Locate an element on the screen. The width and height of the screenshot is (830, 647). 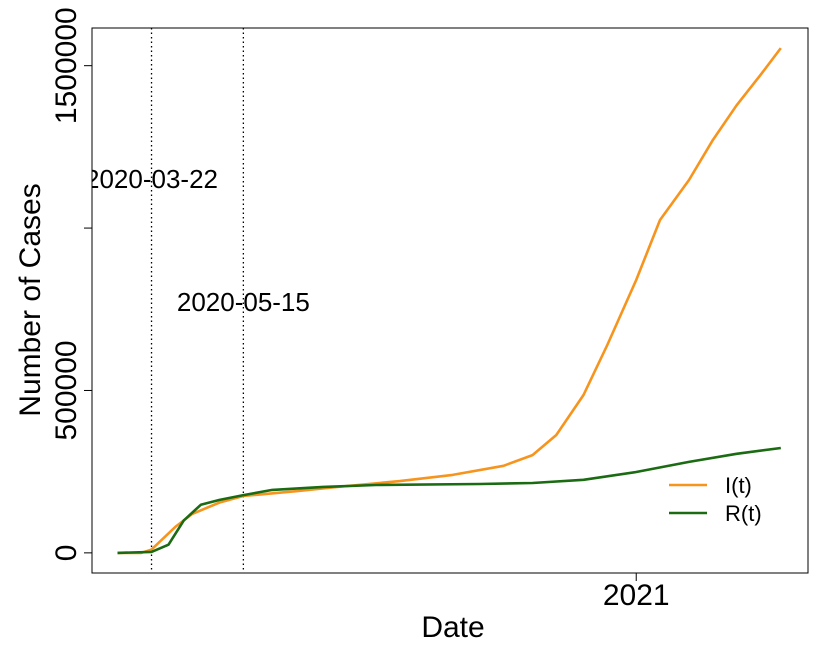
reference-label: 2020-03-22 is located at coordinates (151, 179).